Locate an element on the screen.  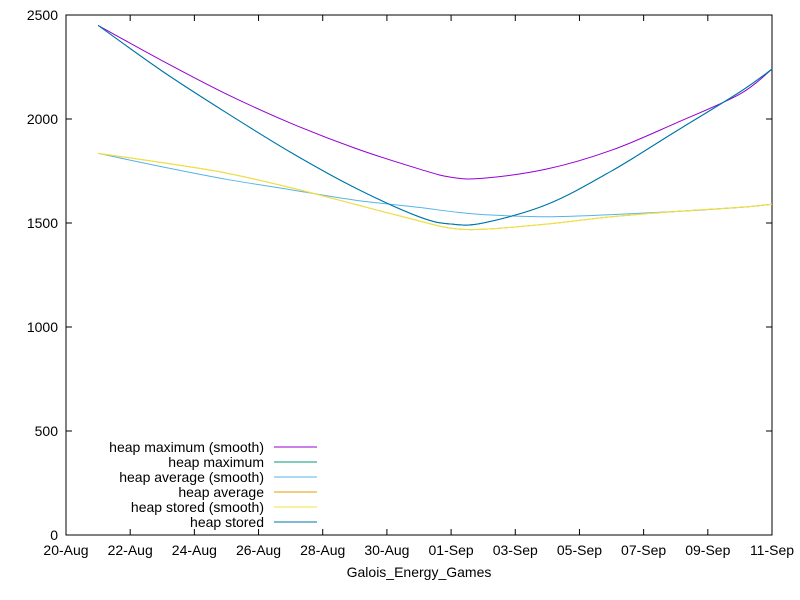
legend-label: heap average (smooth) is located at coordinates (191, 477).